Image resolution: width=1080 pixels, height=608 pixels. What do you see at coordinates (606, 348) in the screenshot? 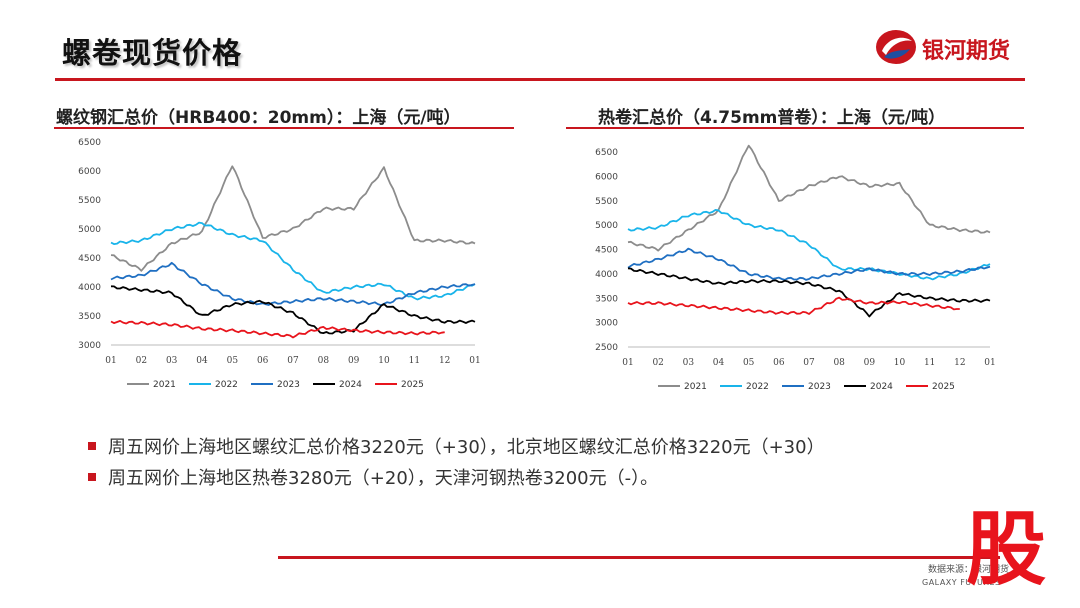
I see `y-tick-label: 2500` at bounding box center [606, 348].